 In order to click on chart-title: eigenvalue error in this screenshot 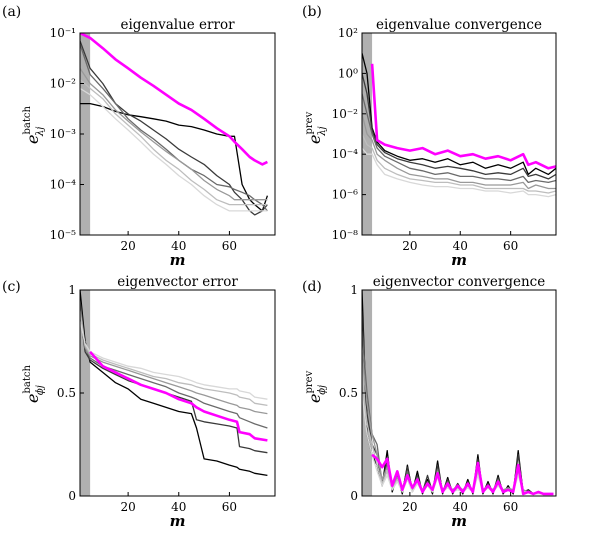, I will do `click(177, 25)`.